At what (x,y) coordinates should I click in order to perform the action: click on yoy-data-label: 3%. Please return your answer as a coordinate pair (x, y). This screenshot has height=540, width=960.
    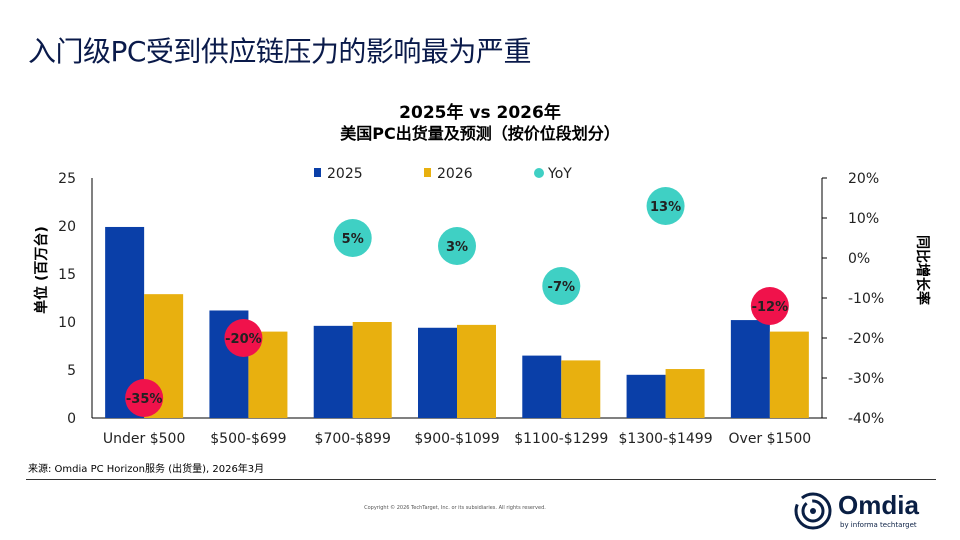
    Looking at the image, I should click on (457, 247).